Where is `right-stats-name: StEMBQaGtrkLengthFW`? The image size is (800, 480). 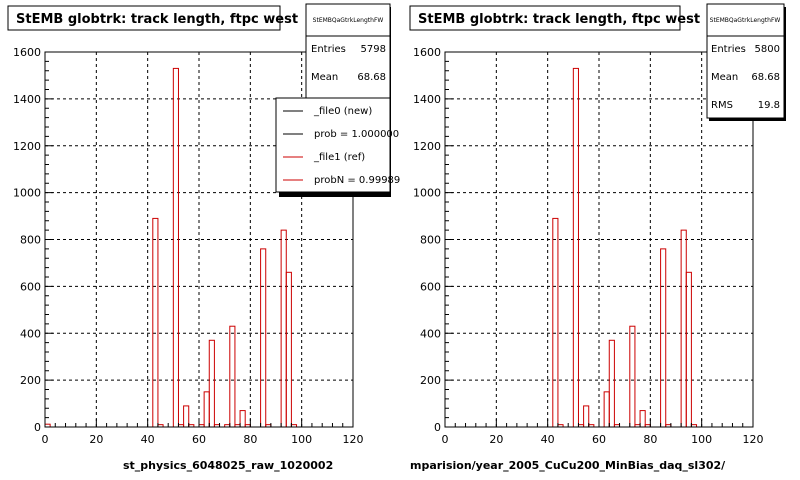
right-stats-name: StEMBQaGtrkLengthFW is located at coordinates (745, 20).